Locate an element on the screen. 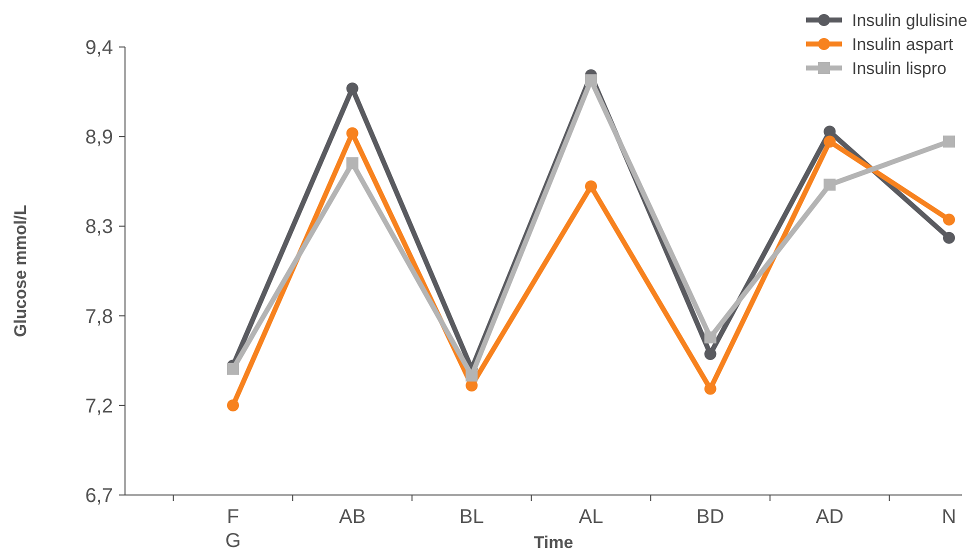 Image resolution: width=980 pixels, height=556 pixels. y-tick-label: 7,8 is located at coordinates (99, 317).